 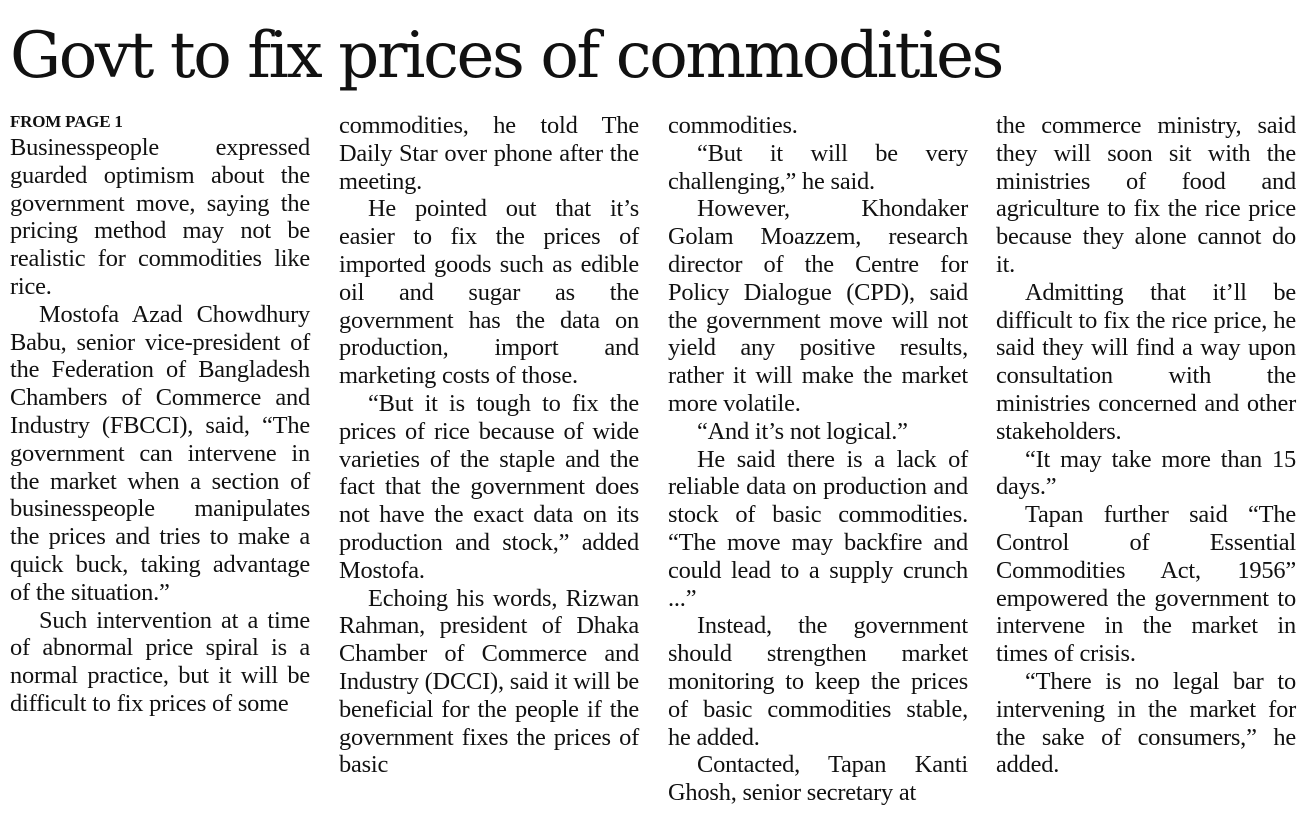 What do you see at coordinates (733, 125) in the screenshot?
I see `paragraph: commodities.` at bounding box center [733, 125].